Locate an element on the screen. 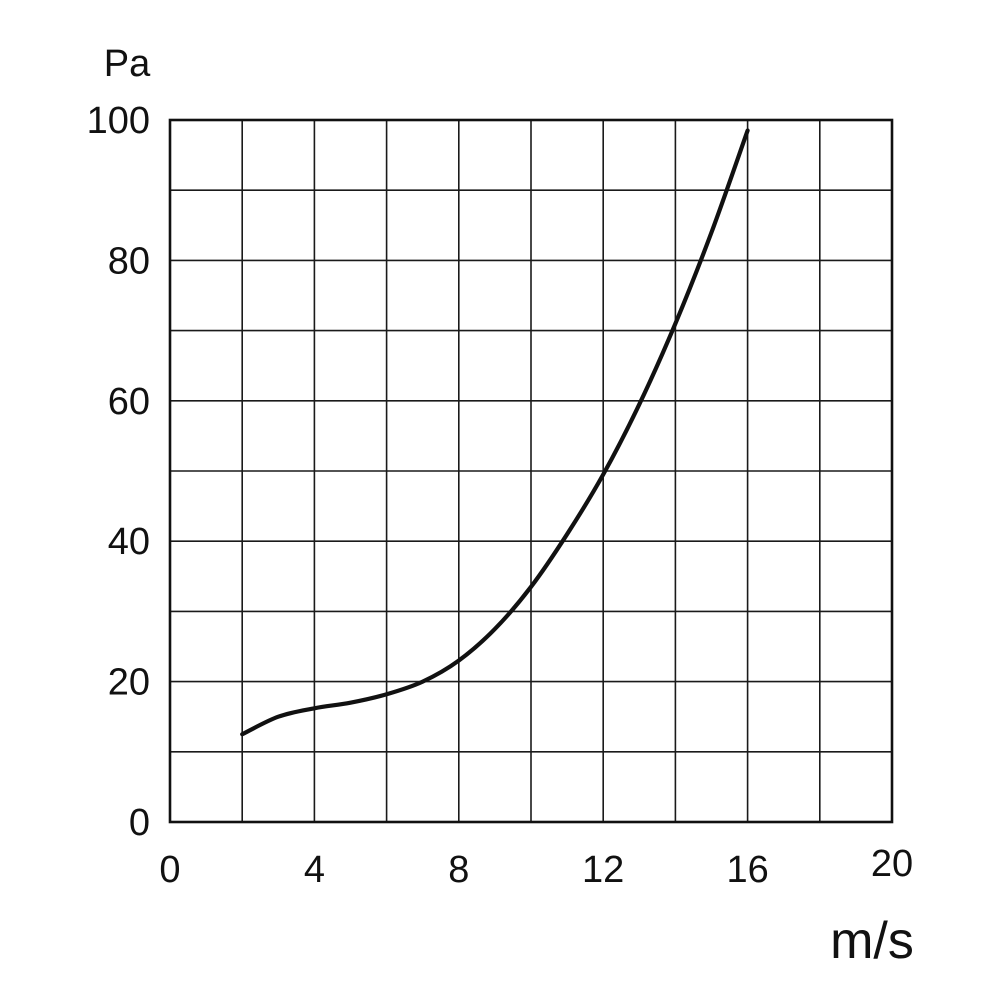 The image size is (1000, 1000). x-axis-label: m/s is located at coordinates (872, 941).